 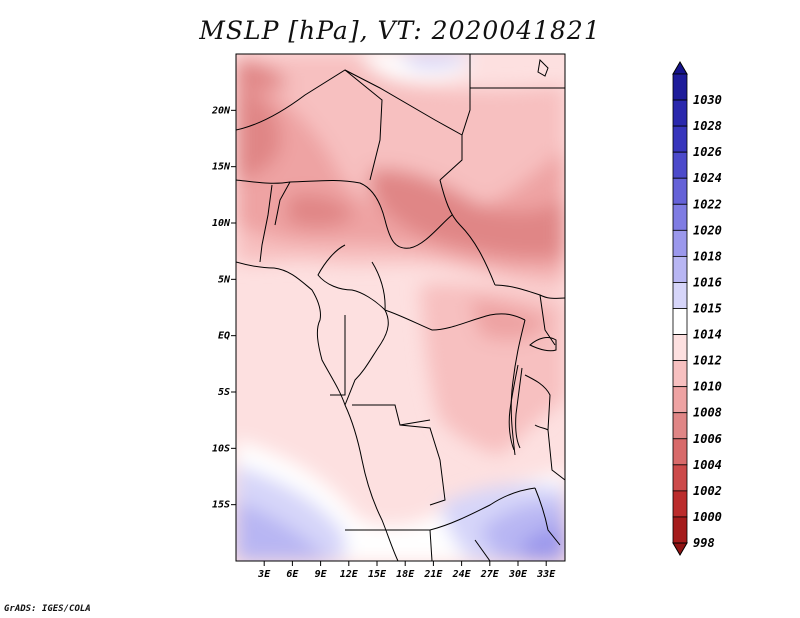 I want to click on colorbar, so click(x=680, y=308).